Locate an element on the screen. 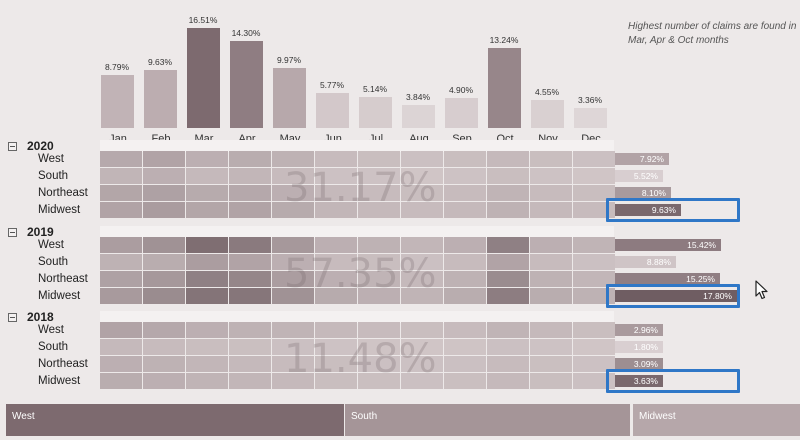 The image size is (800, 440). region-bar-midwest-2018: 3.63% is located at coordinates (639, 381).